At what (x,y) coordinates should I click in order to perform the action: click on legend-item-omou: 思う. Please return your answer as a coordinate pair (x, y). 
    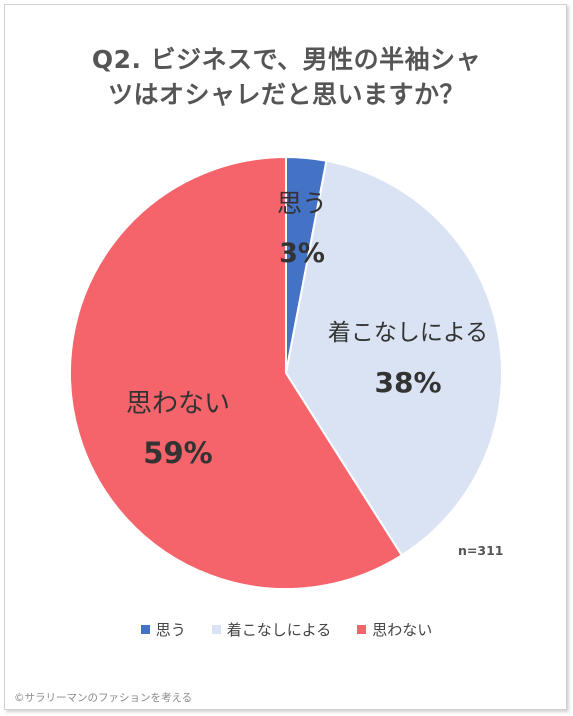
    Looking at the image, I should click on (163, 629).